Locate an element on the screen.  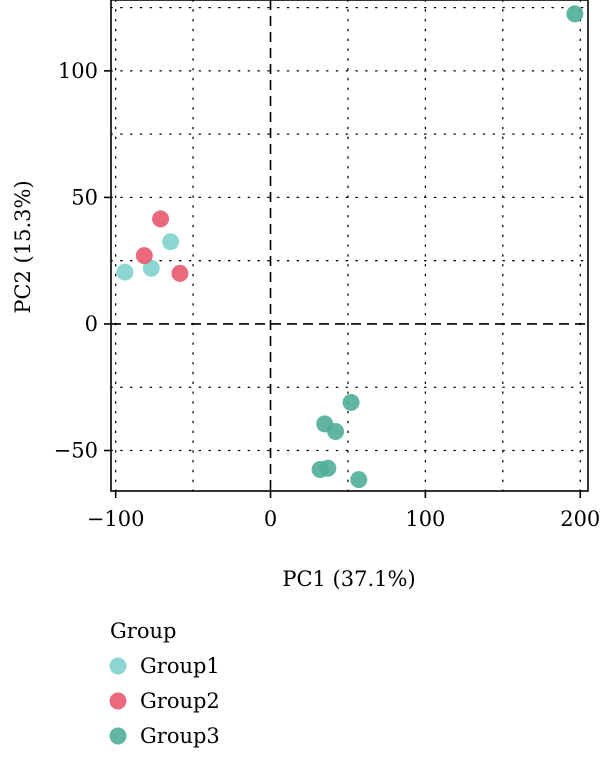
x-axis-ticks: −100 0 100 200 is located at coordinates (343, 511).